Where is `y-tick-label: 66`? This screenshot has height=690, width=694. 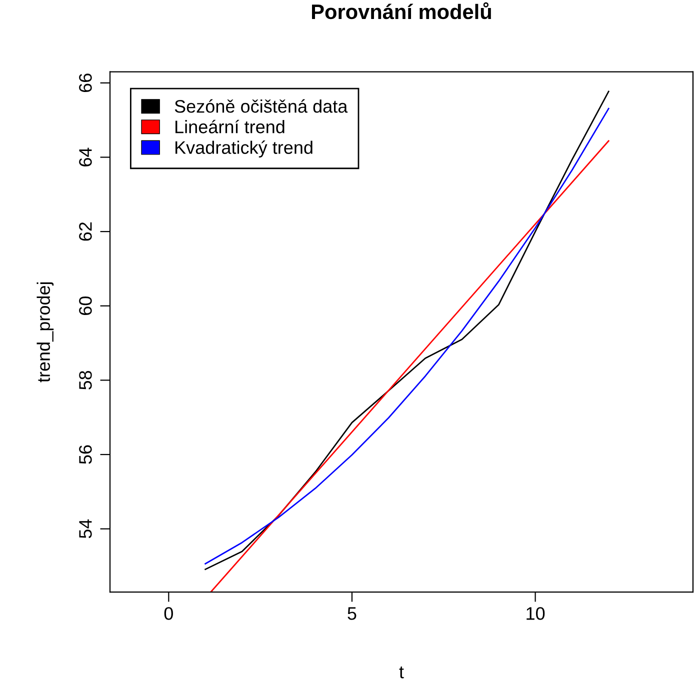
y-tick-label: 66 is located at coordinates (85, 83).